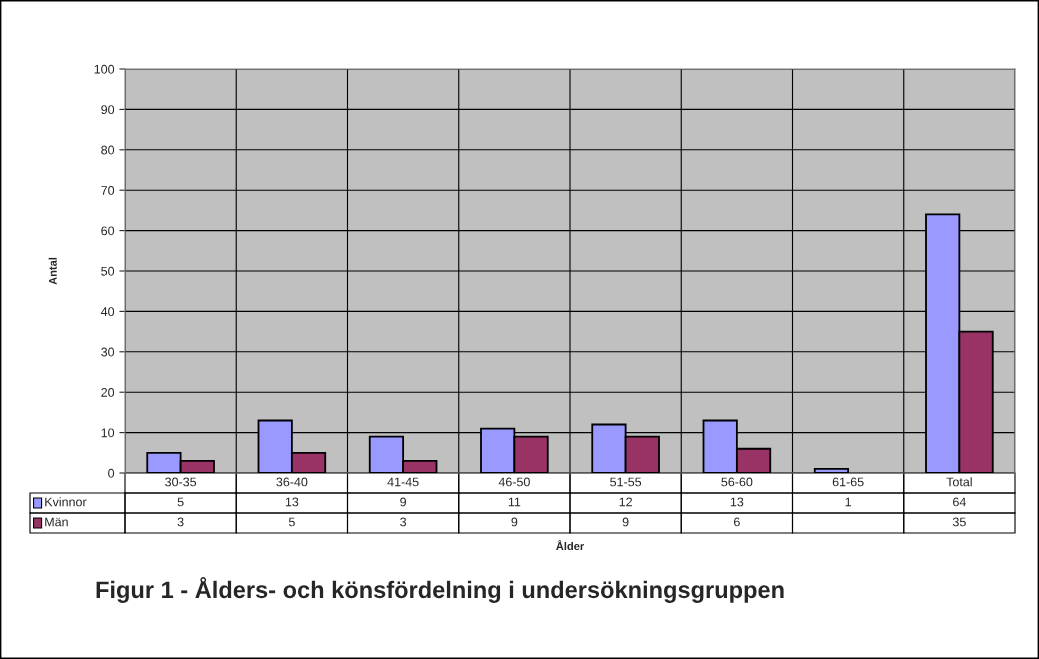 This screenshot has height=659, width=1039. I want to click on y-tick-label: 70, so click(108, 190).